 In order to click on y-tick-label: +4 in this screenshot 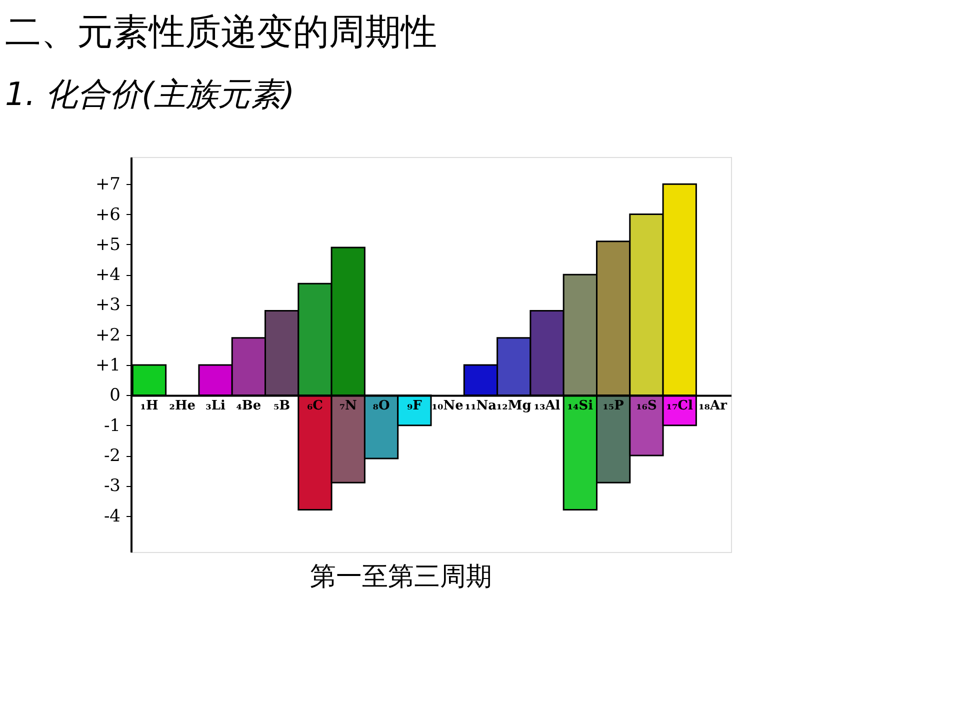, I will do `click(107, 275)`.